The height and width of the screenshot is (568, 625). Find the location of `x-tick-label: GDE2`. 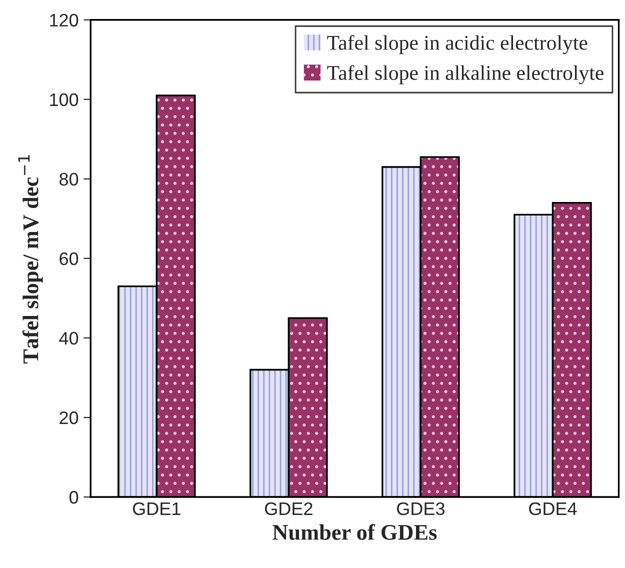

x-tick-label: GDE2 is located at coordinates (288, 509).